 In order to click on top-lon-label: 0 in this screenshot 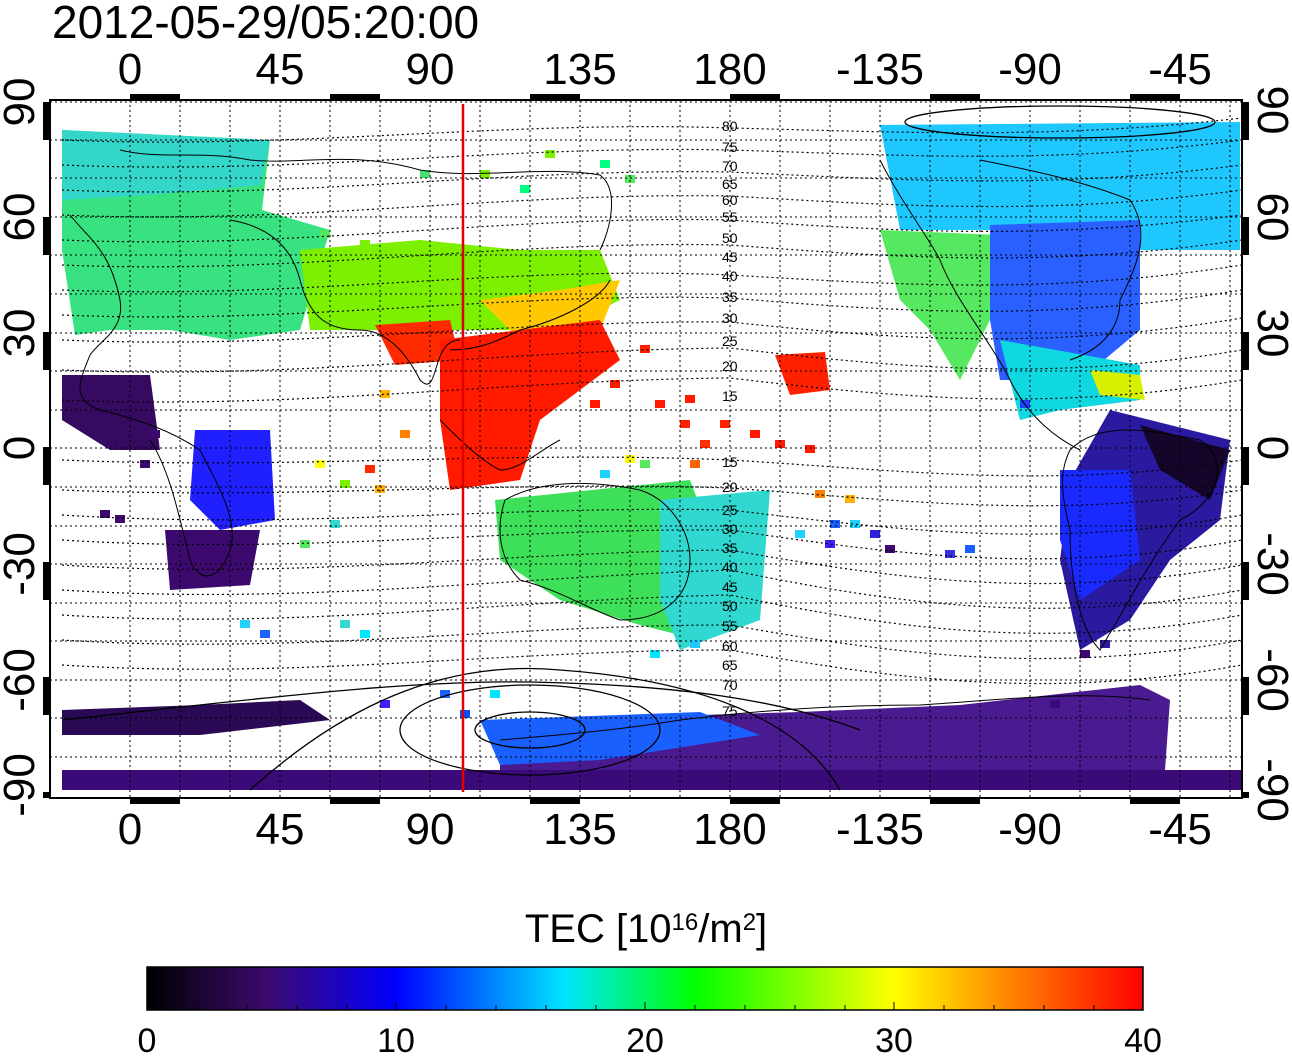, I will do `click(130, 69)`.